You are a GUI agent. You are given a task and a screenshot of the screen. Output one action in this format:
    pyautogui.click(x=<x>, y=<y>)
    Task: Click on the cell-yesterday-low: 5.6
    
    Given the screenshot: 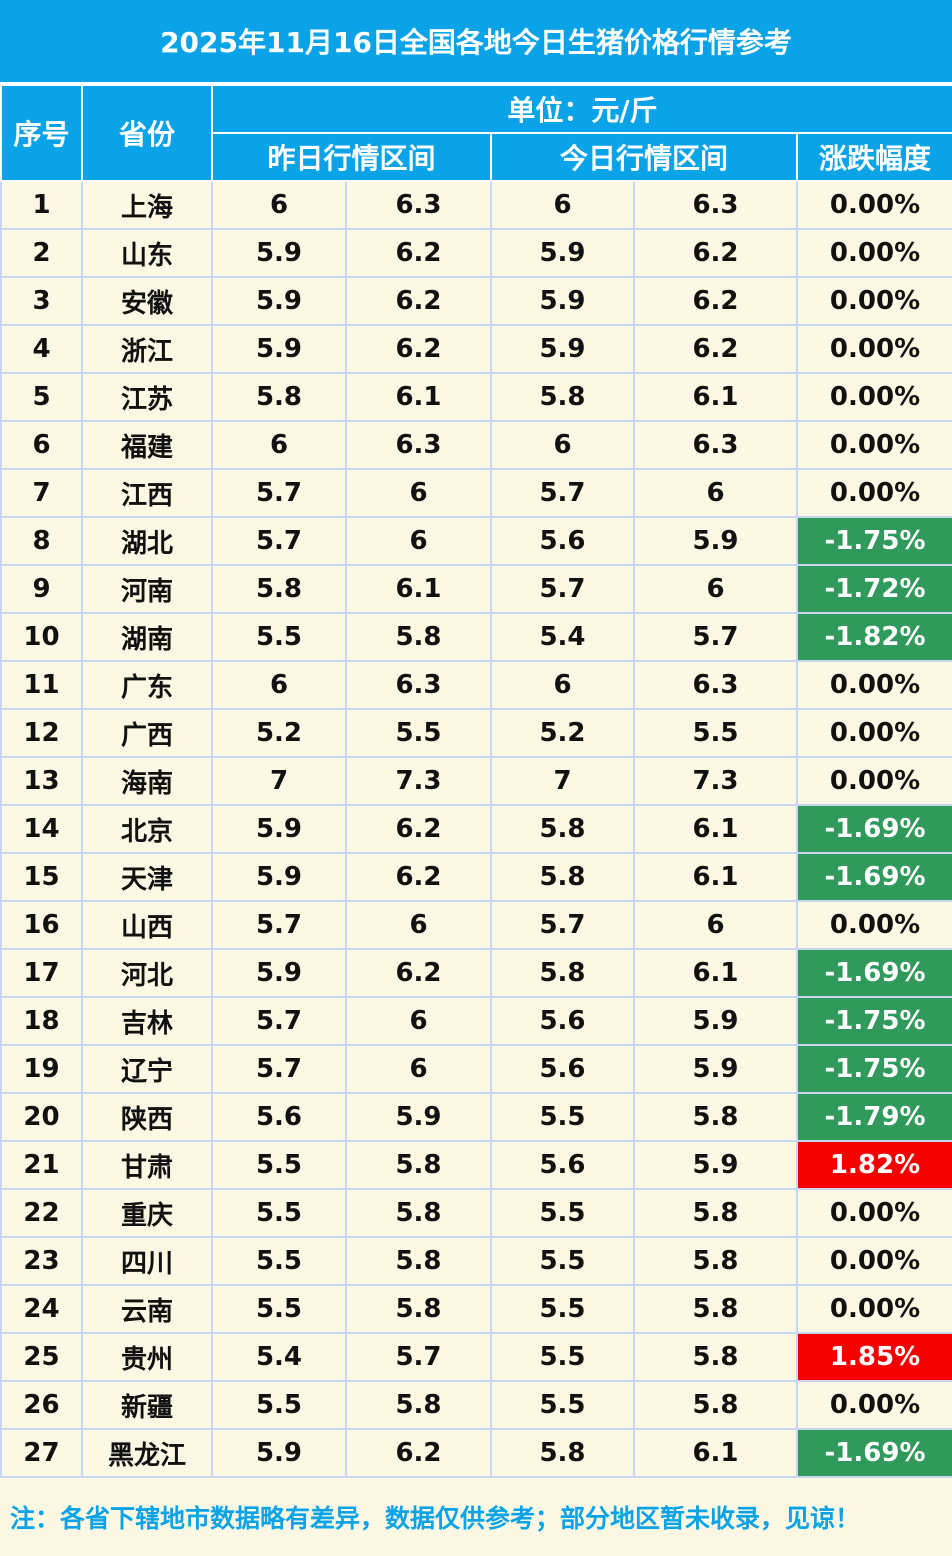 What is the action you would take?
    pyautogui.click(x=279, y=1117)
    